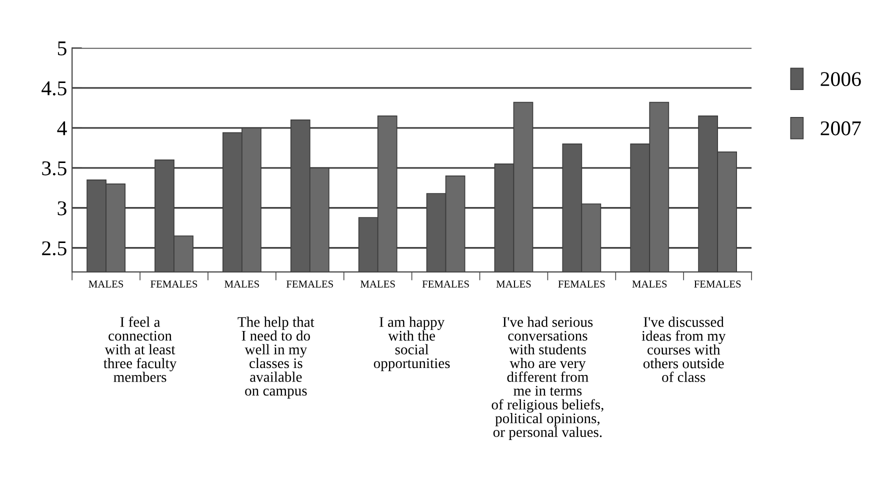  Describe the element at coordinates (54, 248) in the screenshot. I see `y-tick-label: 2.5` at that location.